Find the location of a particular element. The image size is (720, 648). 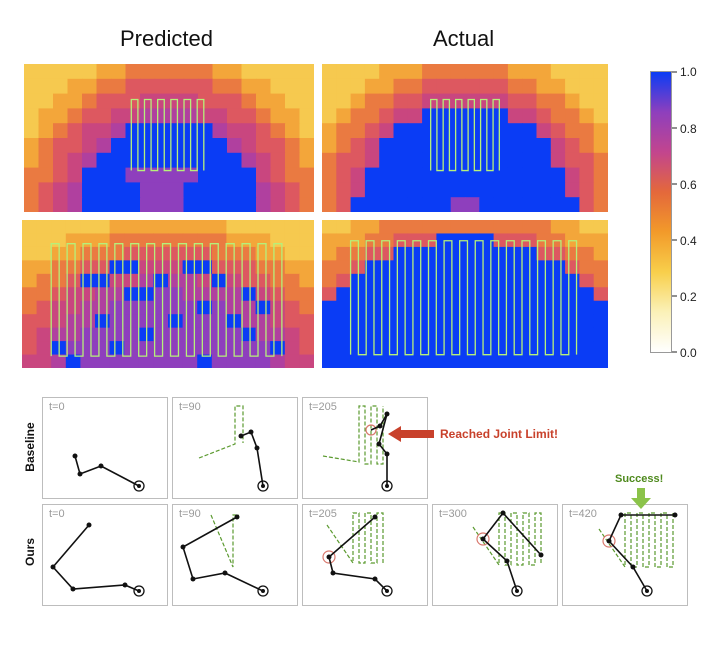

frame-time-label: t=90 is located at coordinates (190, 407).